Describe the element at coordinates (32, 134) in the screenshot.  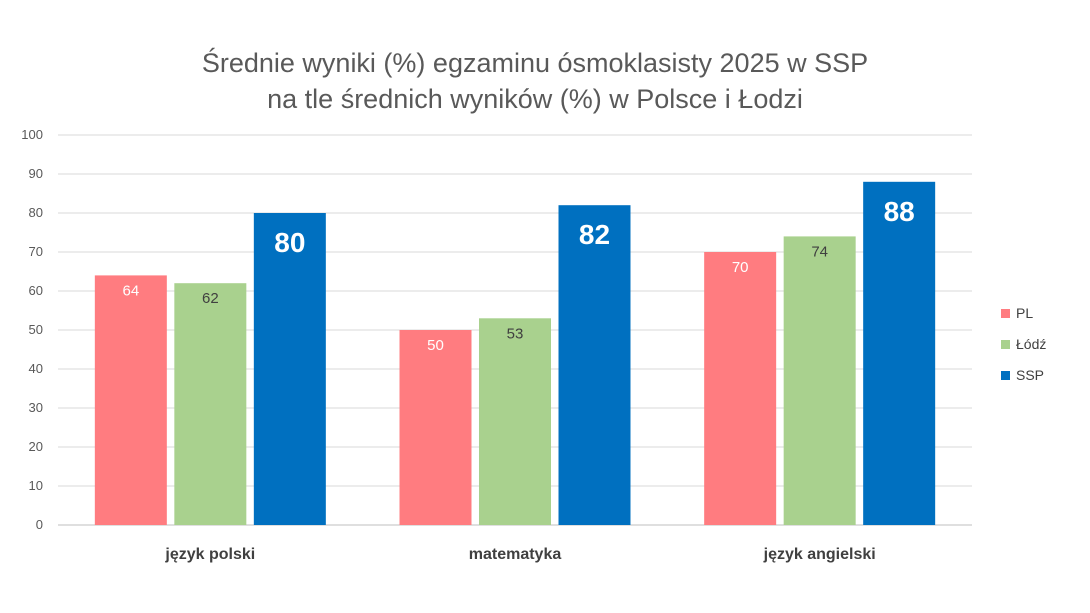
I see `y-tick-label: 100` at that location.